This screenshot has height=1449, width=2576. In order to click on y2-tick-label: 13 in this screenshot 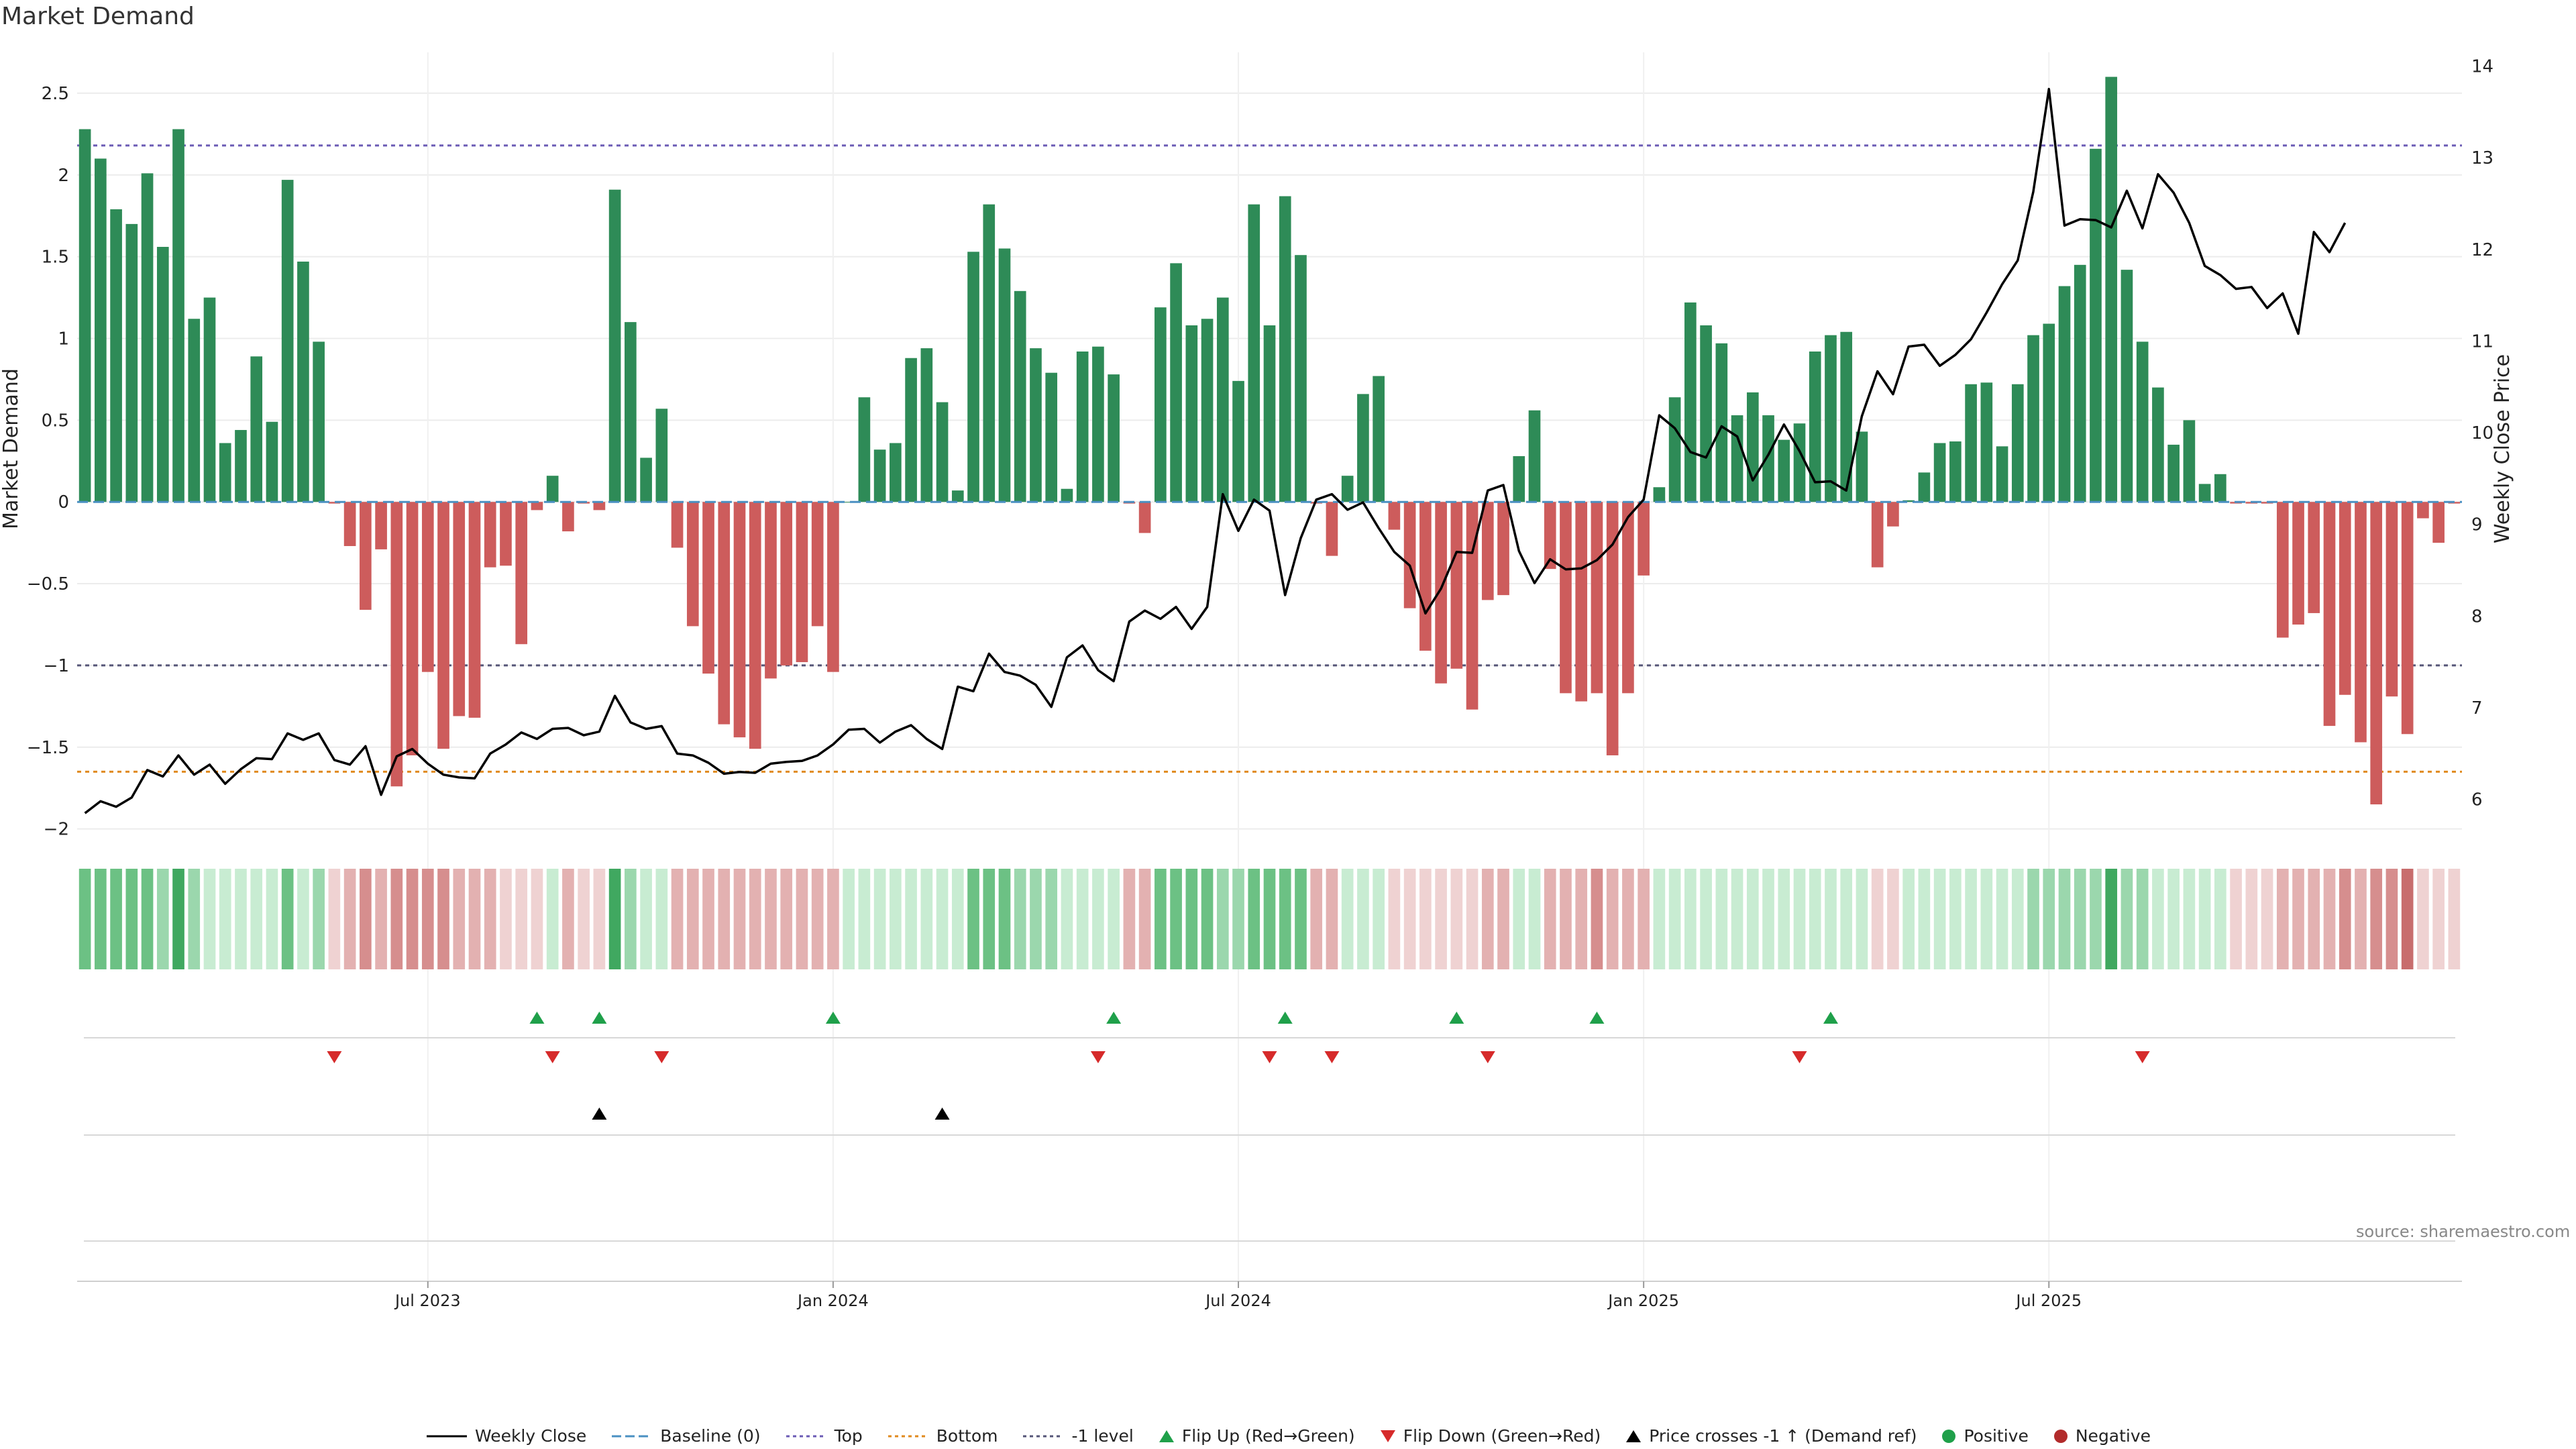, I will do `click(2482, 158)`.